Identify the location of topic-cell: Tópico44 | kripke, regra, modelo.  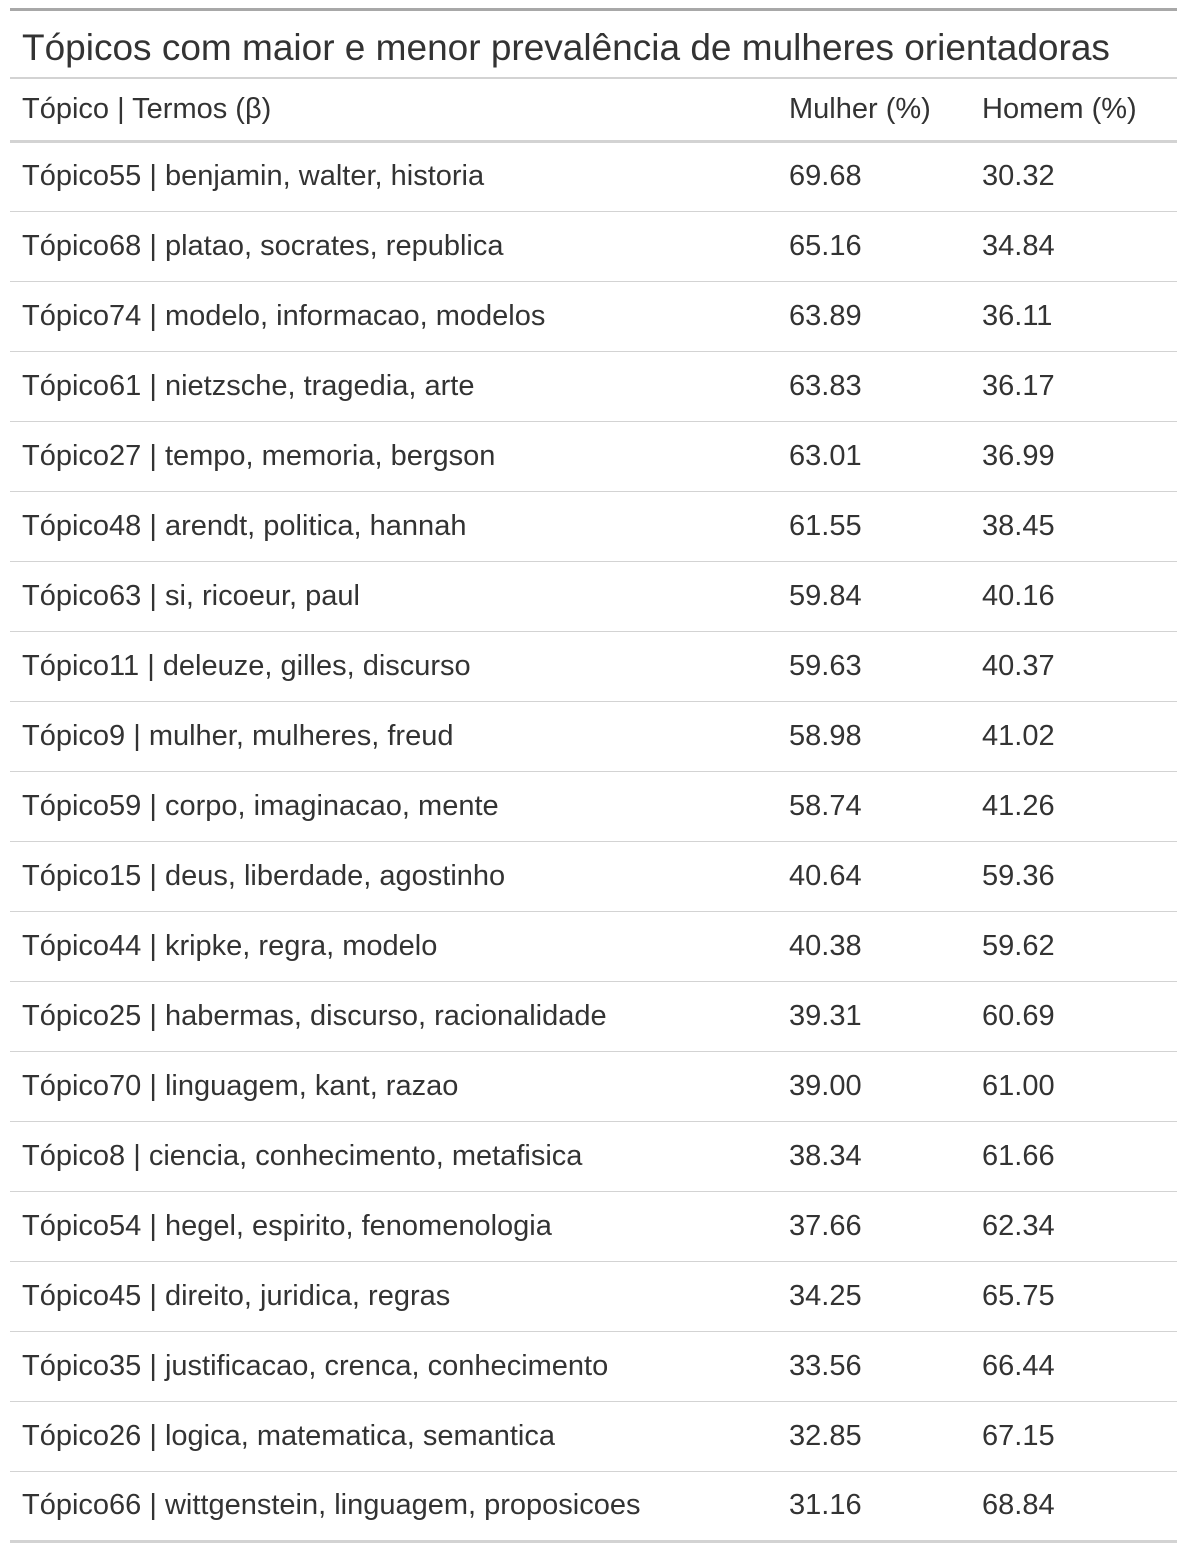
(393, 946).